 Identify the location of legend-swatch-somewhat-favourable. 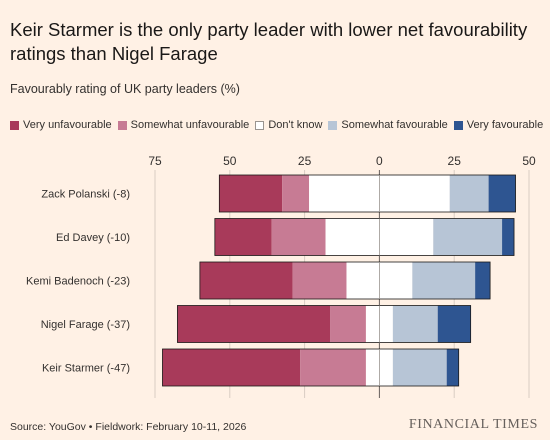
(333, 125).